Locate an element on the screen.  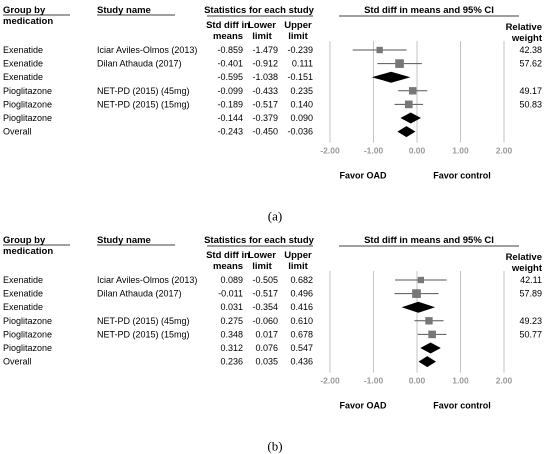
header-group-line-2: medication is located at coordinates (28, 21).